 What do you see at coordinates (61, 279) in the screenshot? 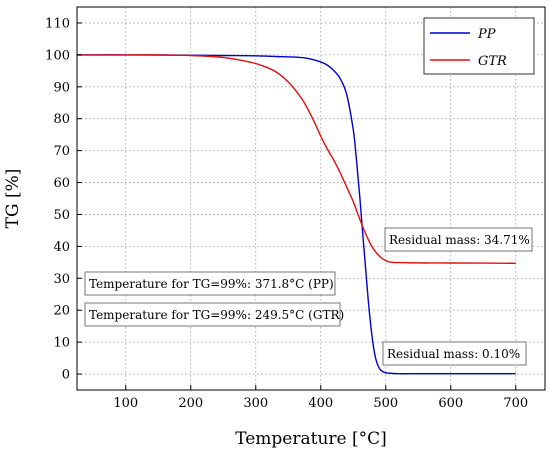
I see `y-tick-label: 30` at bounding box center [61, 279].